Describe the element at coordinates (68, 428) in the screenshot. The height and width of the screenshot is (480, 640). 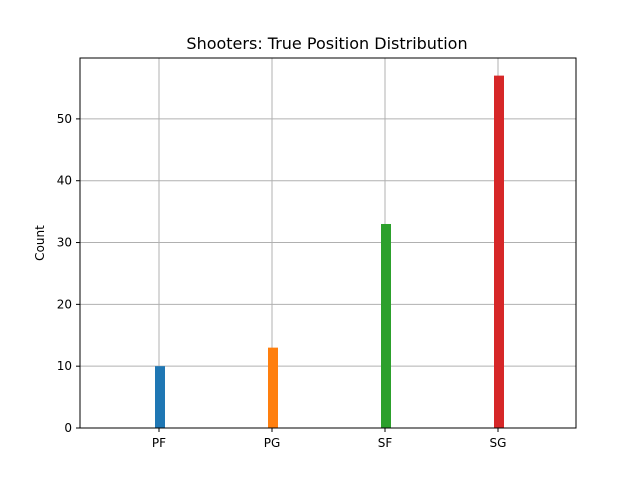
I see `y-tick-label: 0` at that location.